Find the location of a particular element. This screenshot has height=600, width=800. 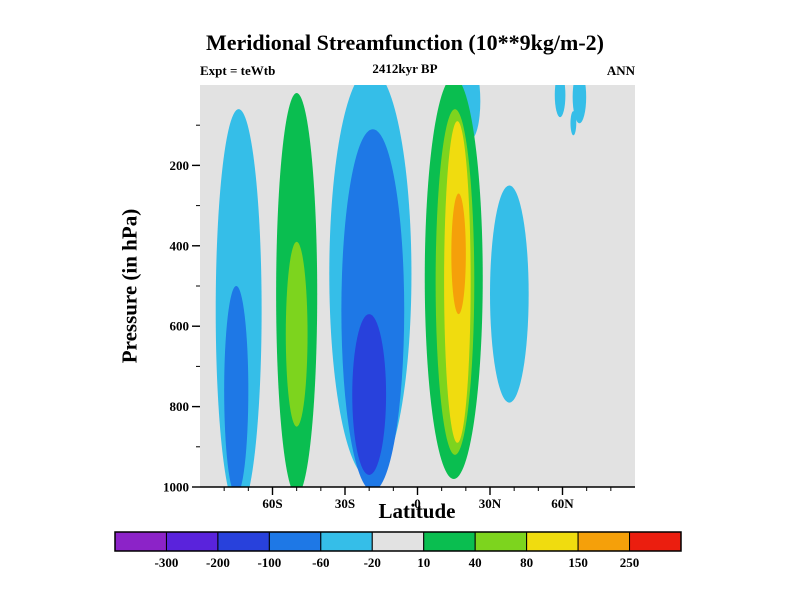

x-tick-label: 30N is located at coordinates (490, 503).